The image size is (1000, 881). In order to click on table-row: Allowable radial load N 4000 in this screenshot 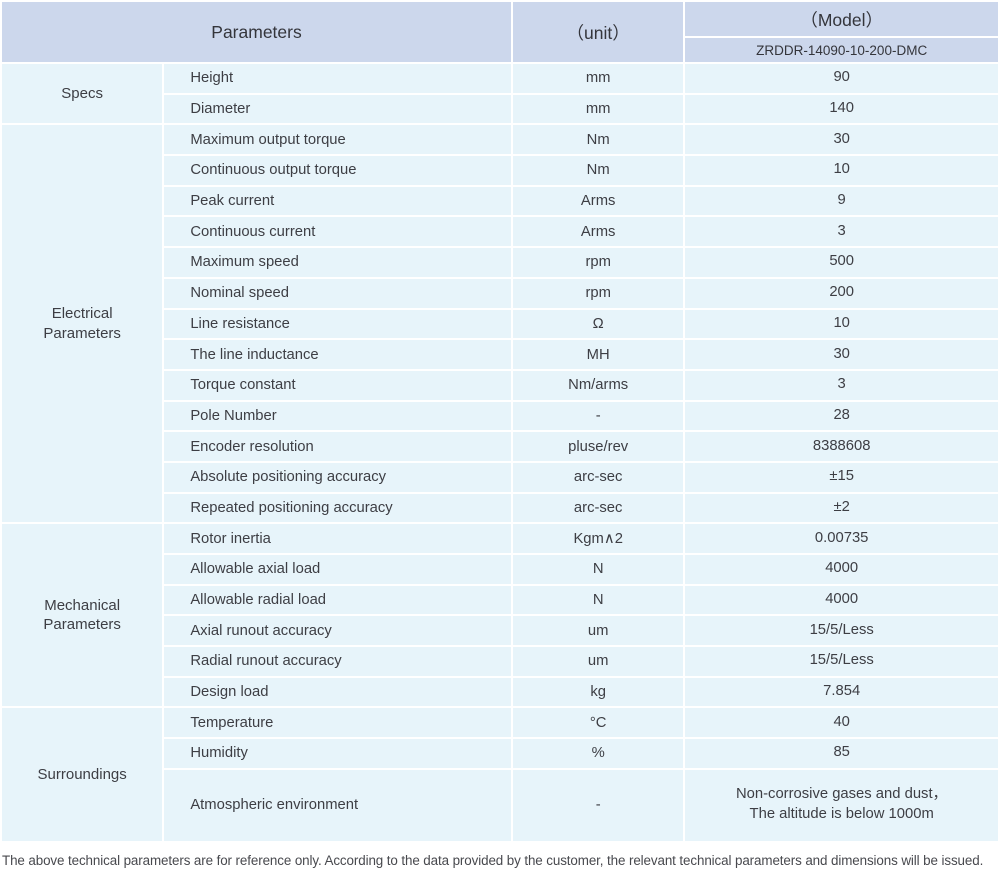, I will do `click(500, 600)`.